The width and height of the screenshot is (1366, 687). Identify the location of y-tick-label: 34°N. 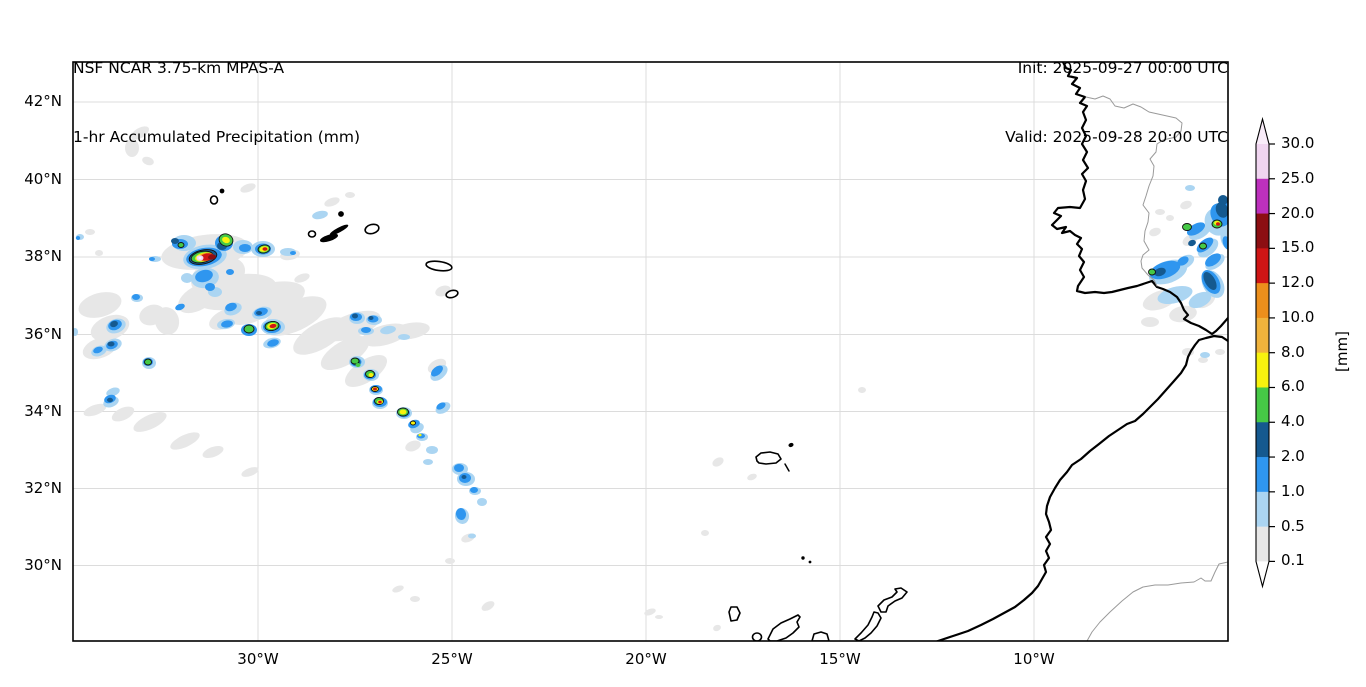
(43, 410).